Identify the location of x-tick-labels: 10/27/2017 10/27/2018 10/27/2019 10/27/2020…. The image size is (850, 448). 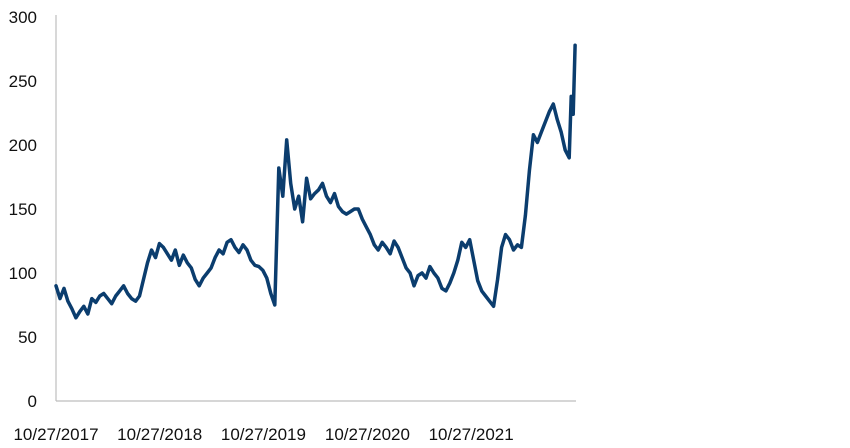
(263, 434).